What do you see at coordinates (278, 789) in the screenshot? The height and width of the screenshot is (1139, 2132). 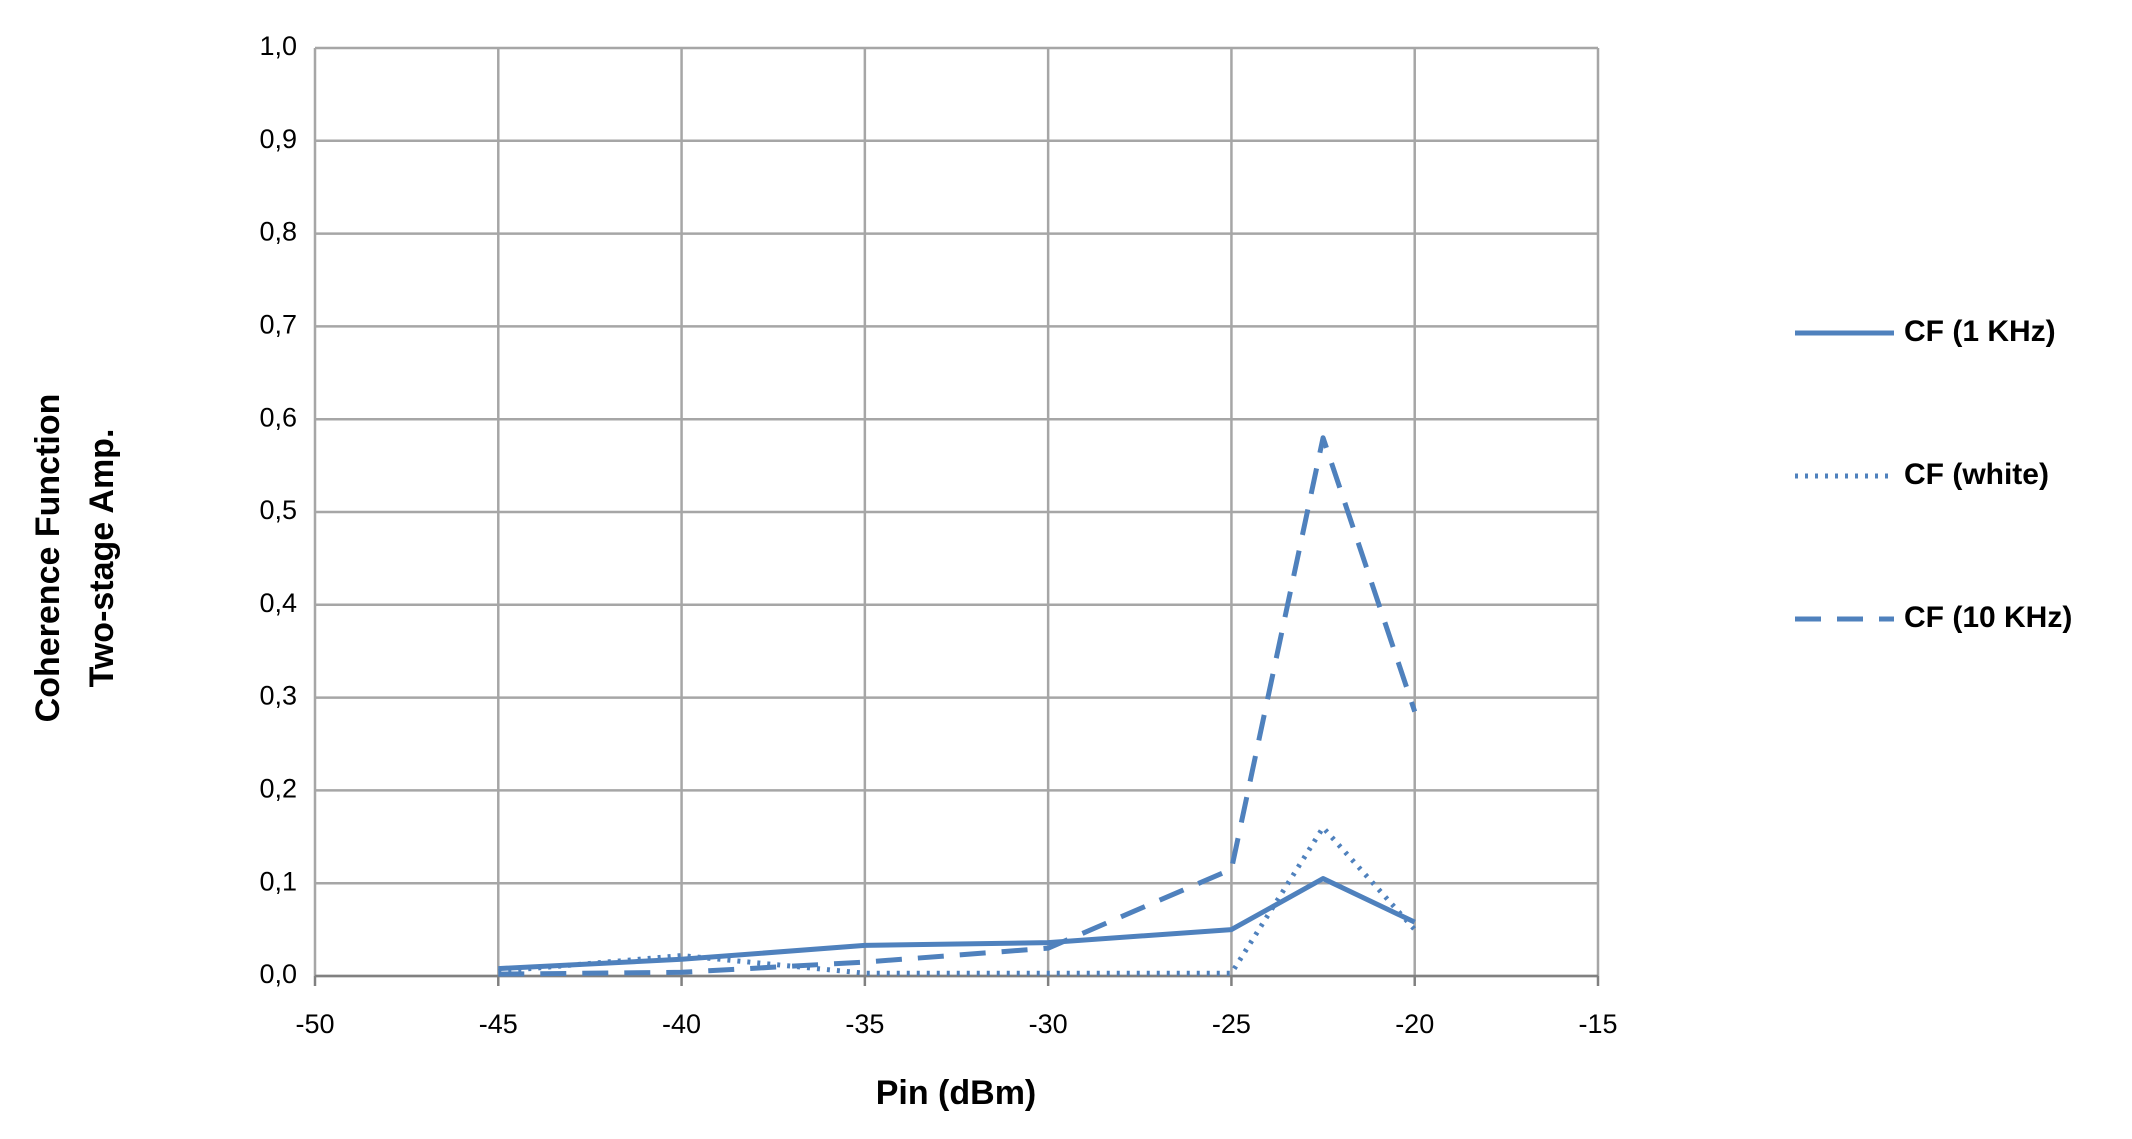 I see `y-tick-label: 0,2` at bounding box center [278, 789].